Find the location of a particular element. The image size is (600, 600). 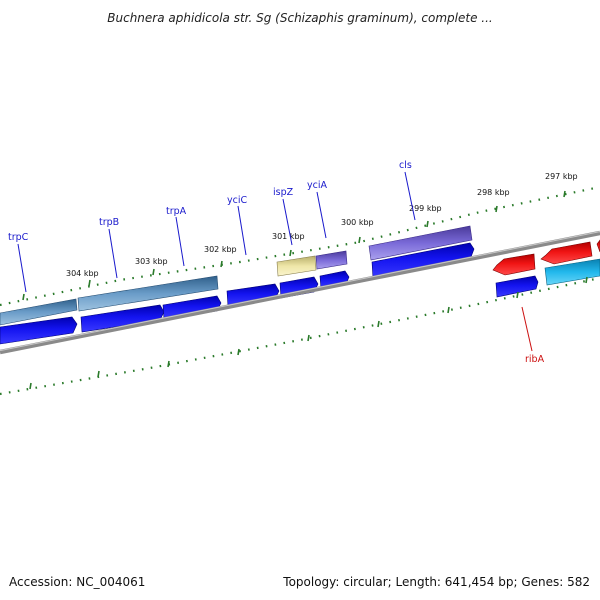

scale-label: 303 kbp is located at coordinates (151, 261).